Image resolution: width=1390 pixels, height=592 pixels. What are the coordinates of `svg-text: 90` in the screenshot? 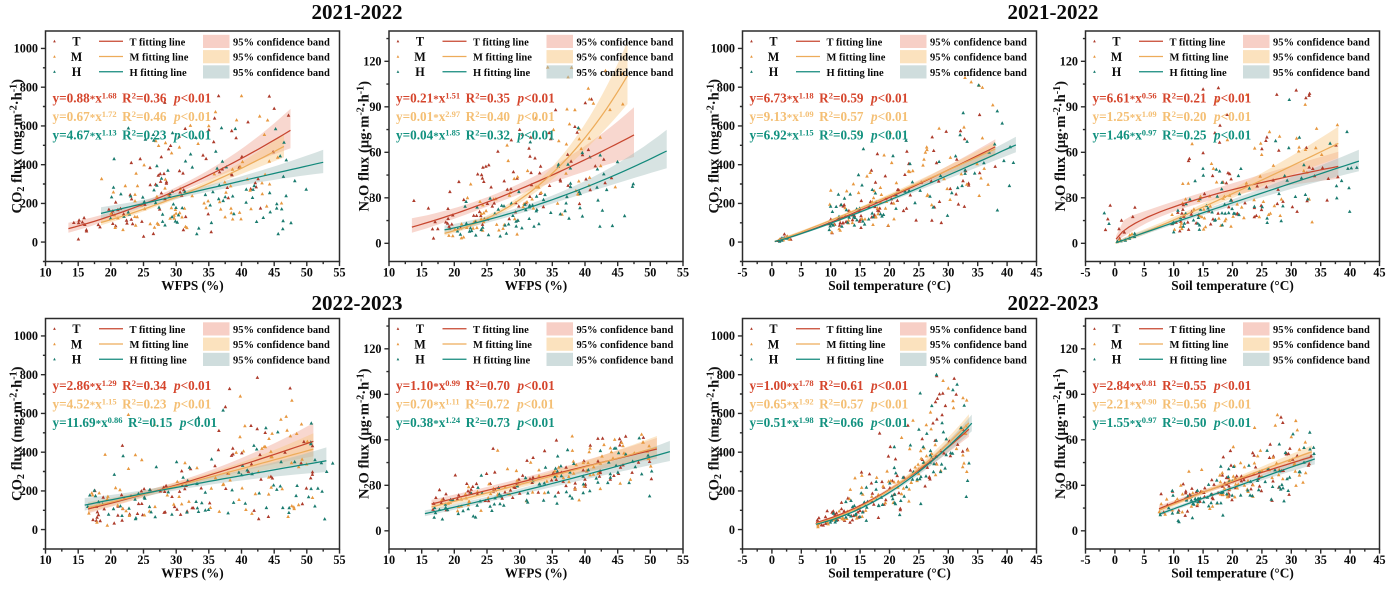 It's located at (375, 395).